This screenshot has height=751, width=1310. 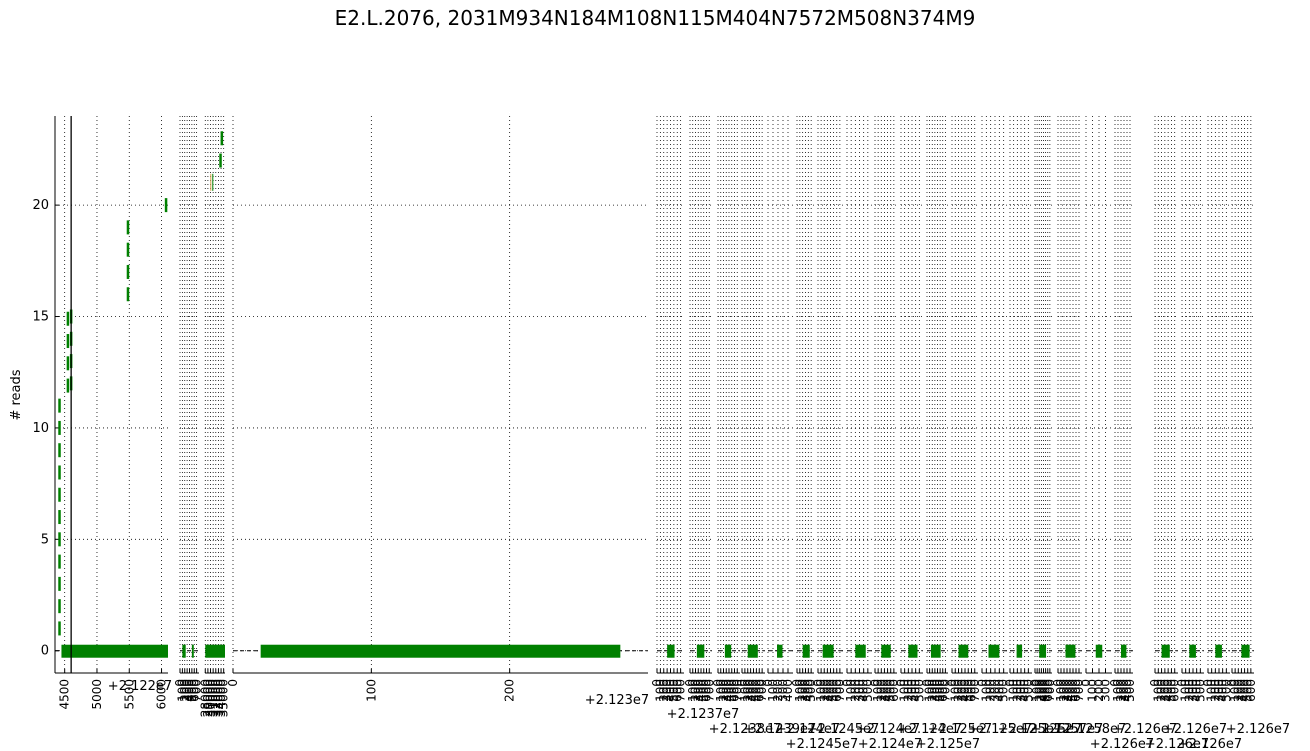 I want to click on x-tick-label: 31000, so click(x=213, y=698).